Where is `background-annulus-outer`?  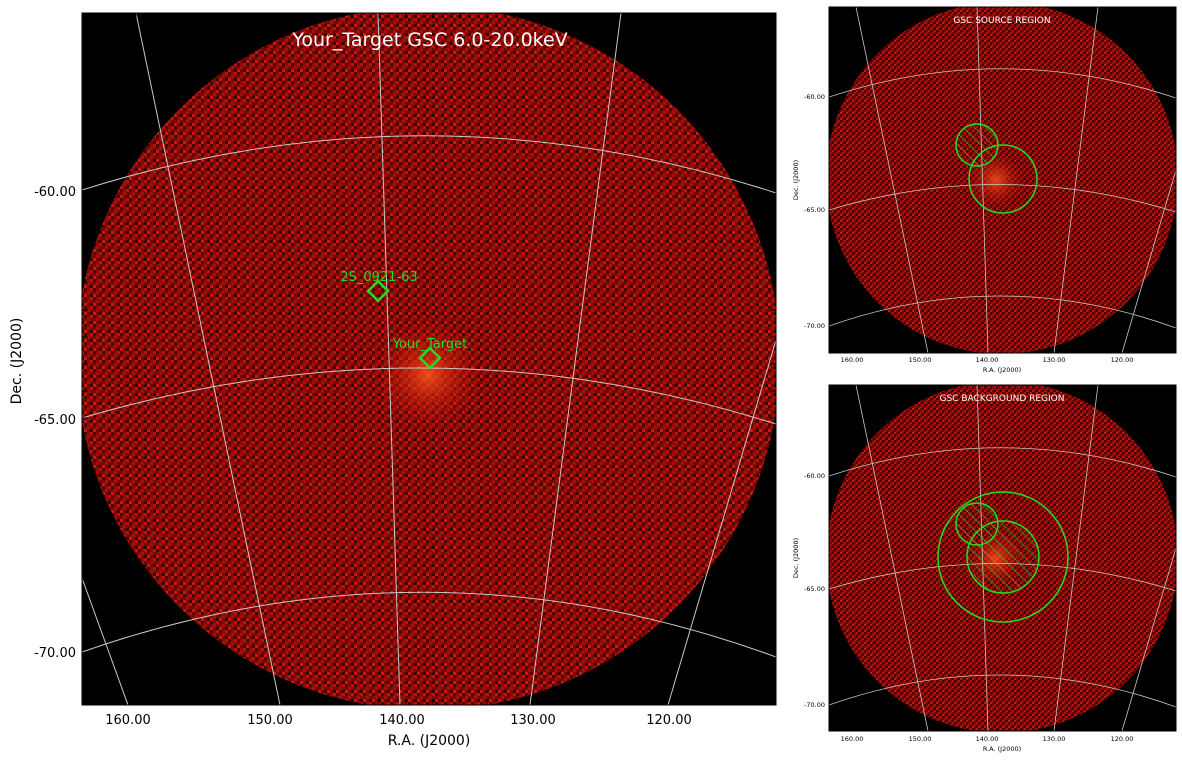
background-annulus-outer is located at coordinates (1003, 557).